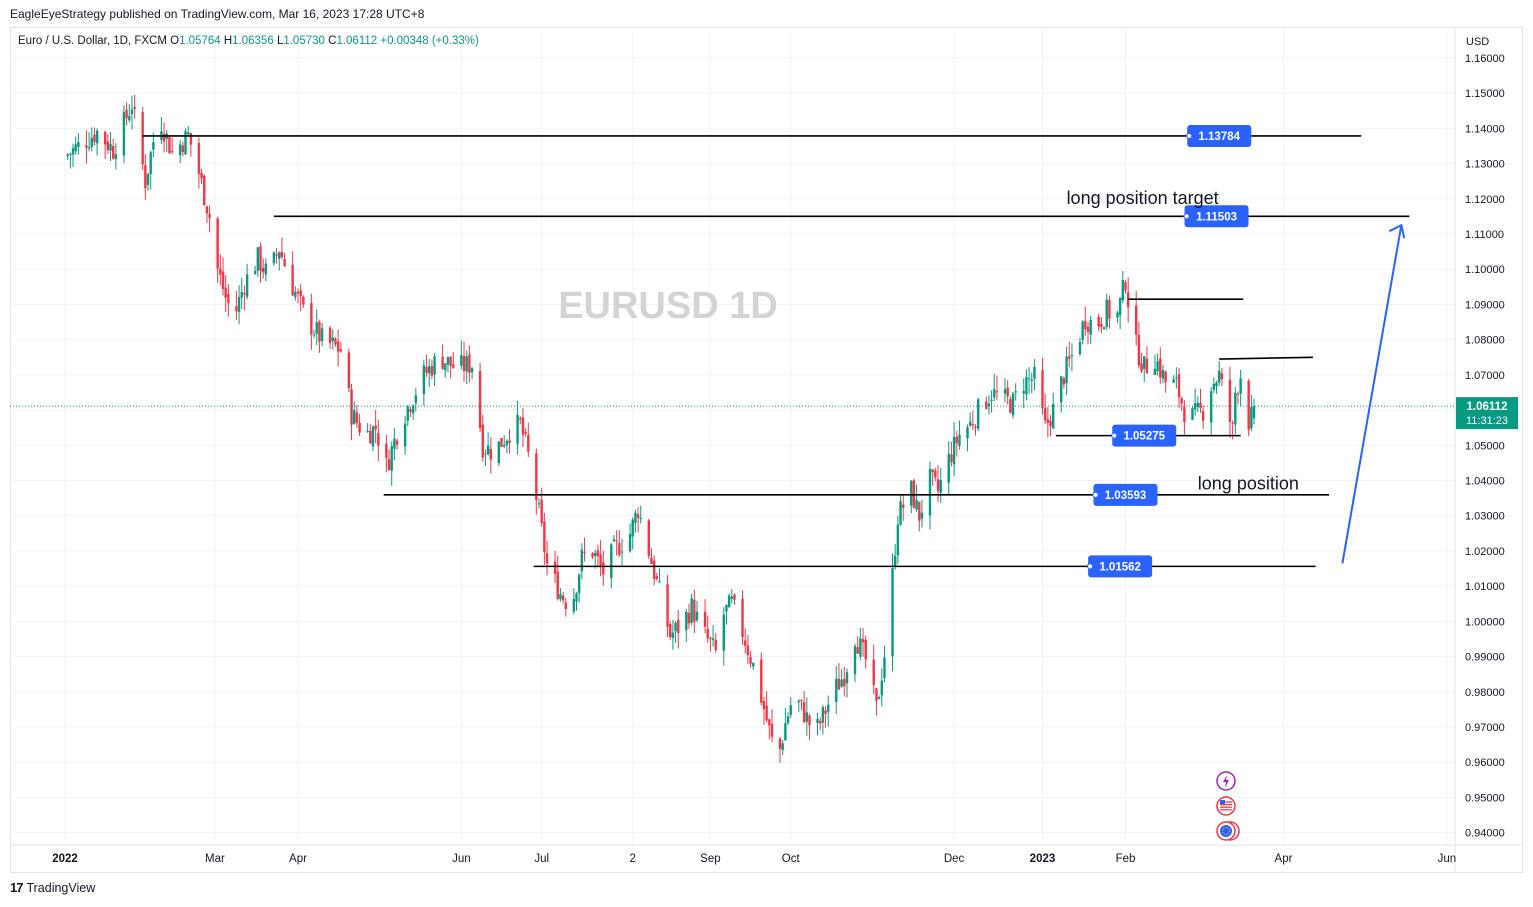  I want to click on level-1-11503-badge: 1.11503, so click(1216, 216).